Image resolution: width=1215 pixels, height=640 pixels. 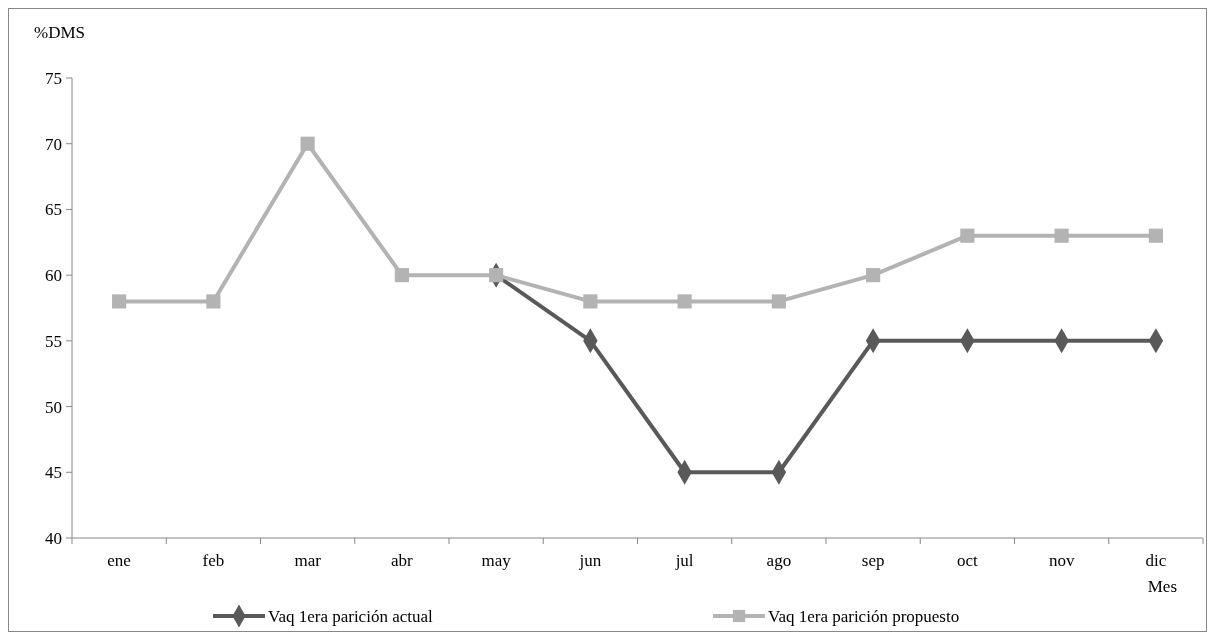 What do you see at coordinates (402, 560) in the screenshot?
I see `x-tick-label: abr` at bounding box center [402, 560].